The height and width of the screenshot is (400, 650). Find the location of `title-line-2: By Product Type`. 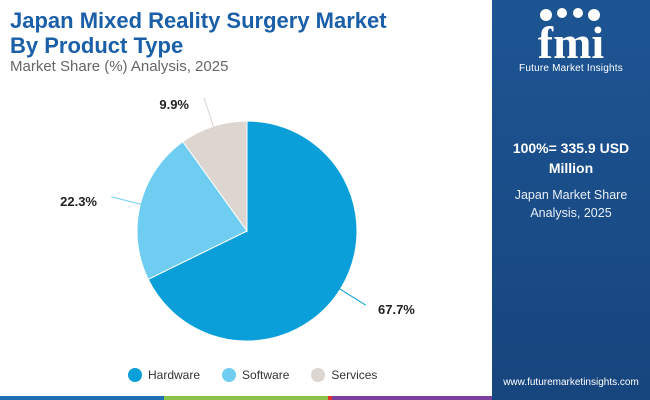

title-line-2: By Product Type is located at coordinates (97, 45).